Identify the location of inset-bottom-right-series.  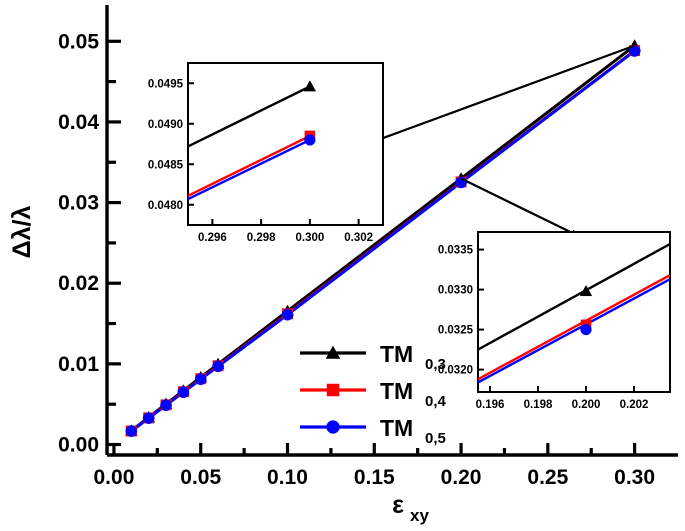
(574, 313).